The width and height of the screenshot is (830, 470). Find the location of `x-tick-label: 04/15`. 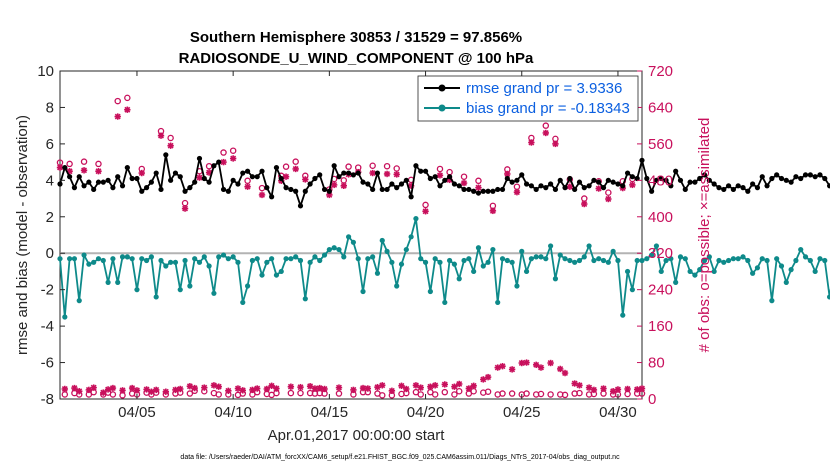

x-tick-label: 04/15 is located at coordinates (330, 412).